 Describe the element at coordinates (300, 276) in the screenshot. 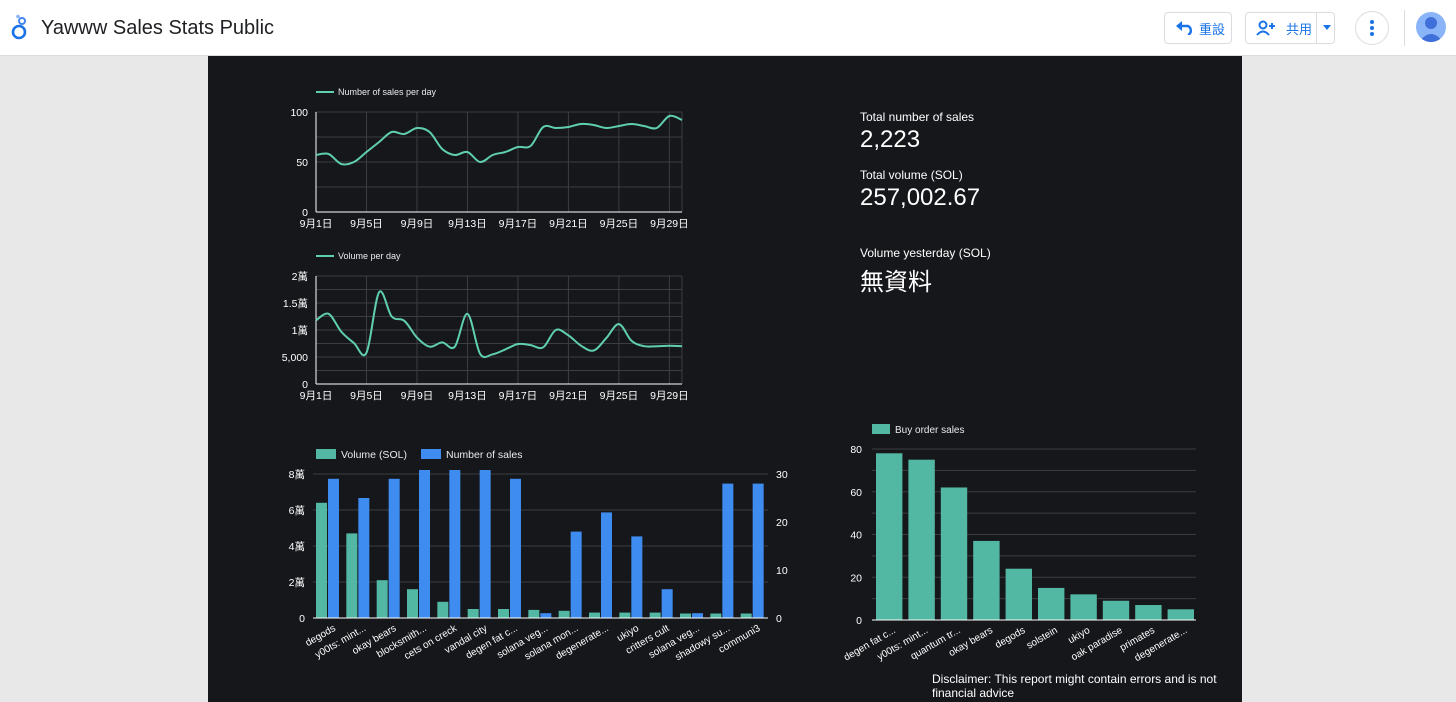

I see `volume-chart-y-tick: 2萬` at that location.